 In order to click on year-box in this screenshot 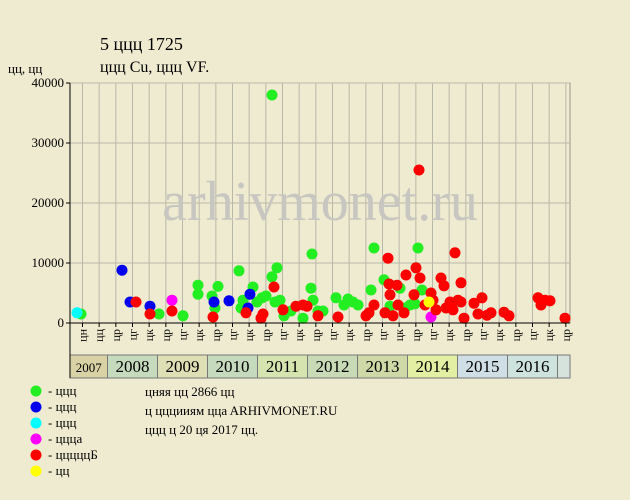, I will do `click(564, 366)`.